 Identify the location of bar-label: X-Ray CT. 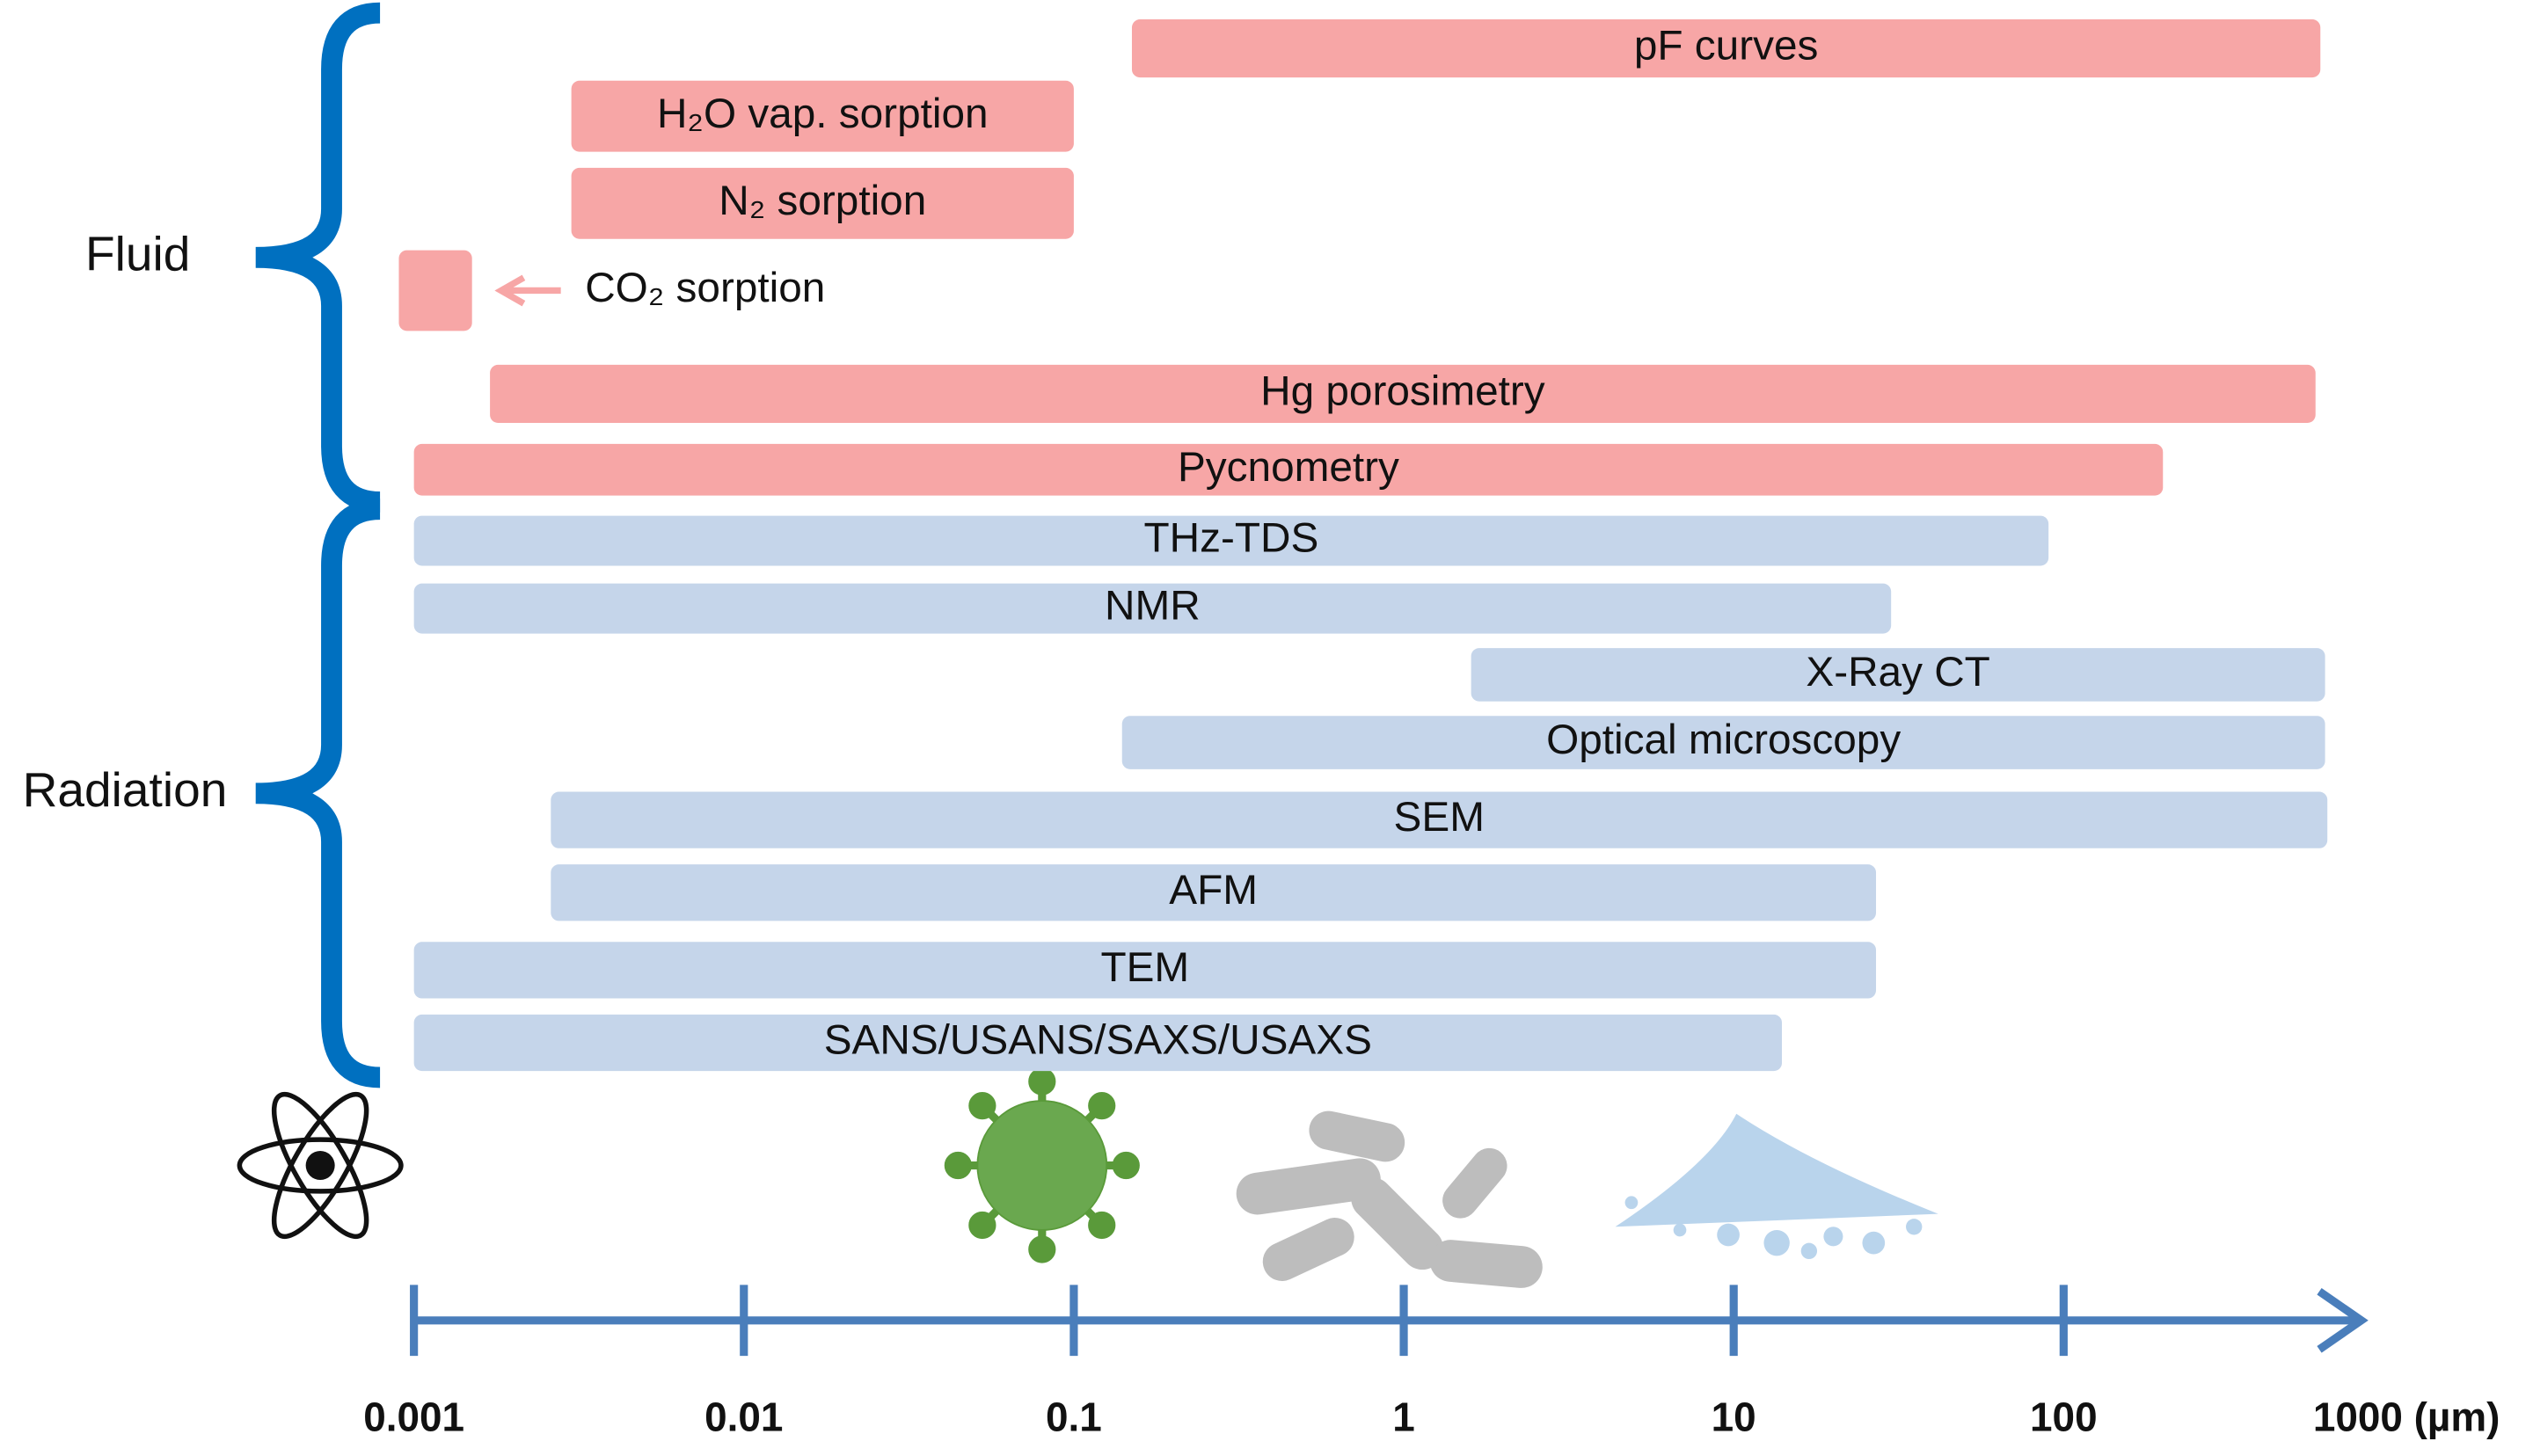
(1898, 672).